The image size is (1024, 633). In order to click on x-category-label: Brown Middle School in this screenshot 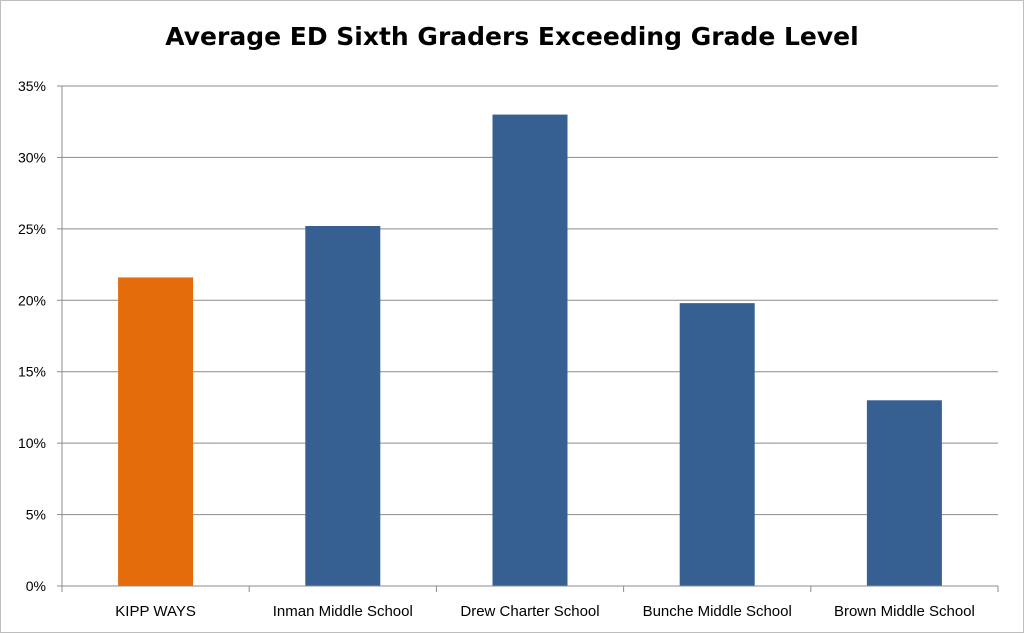, I will do `click(904, 611)`.